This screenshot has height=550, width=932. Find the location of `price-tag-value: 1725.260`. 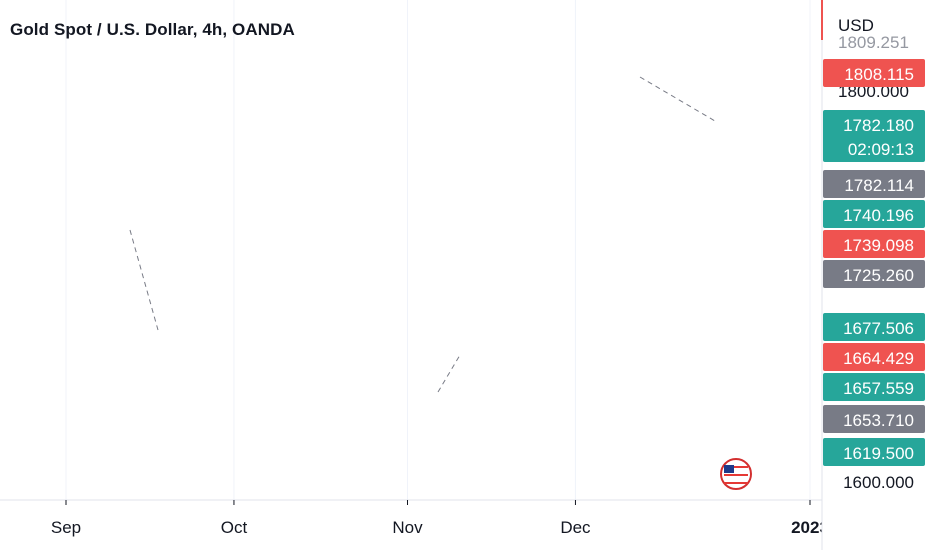

price-tag-value: 1725.260 is located at coordinates (878, 275).